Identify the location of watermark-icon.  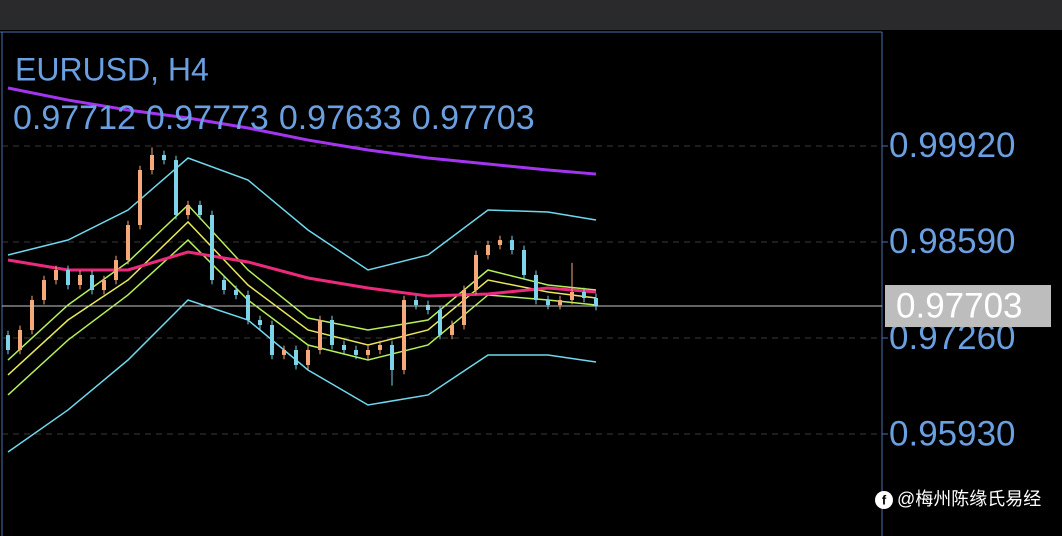
(884, 500).